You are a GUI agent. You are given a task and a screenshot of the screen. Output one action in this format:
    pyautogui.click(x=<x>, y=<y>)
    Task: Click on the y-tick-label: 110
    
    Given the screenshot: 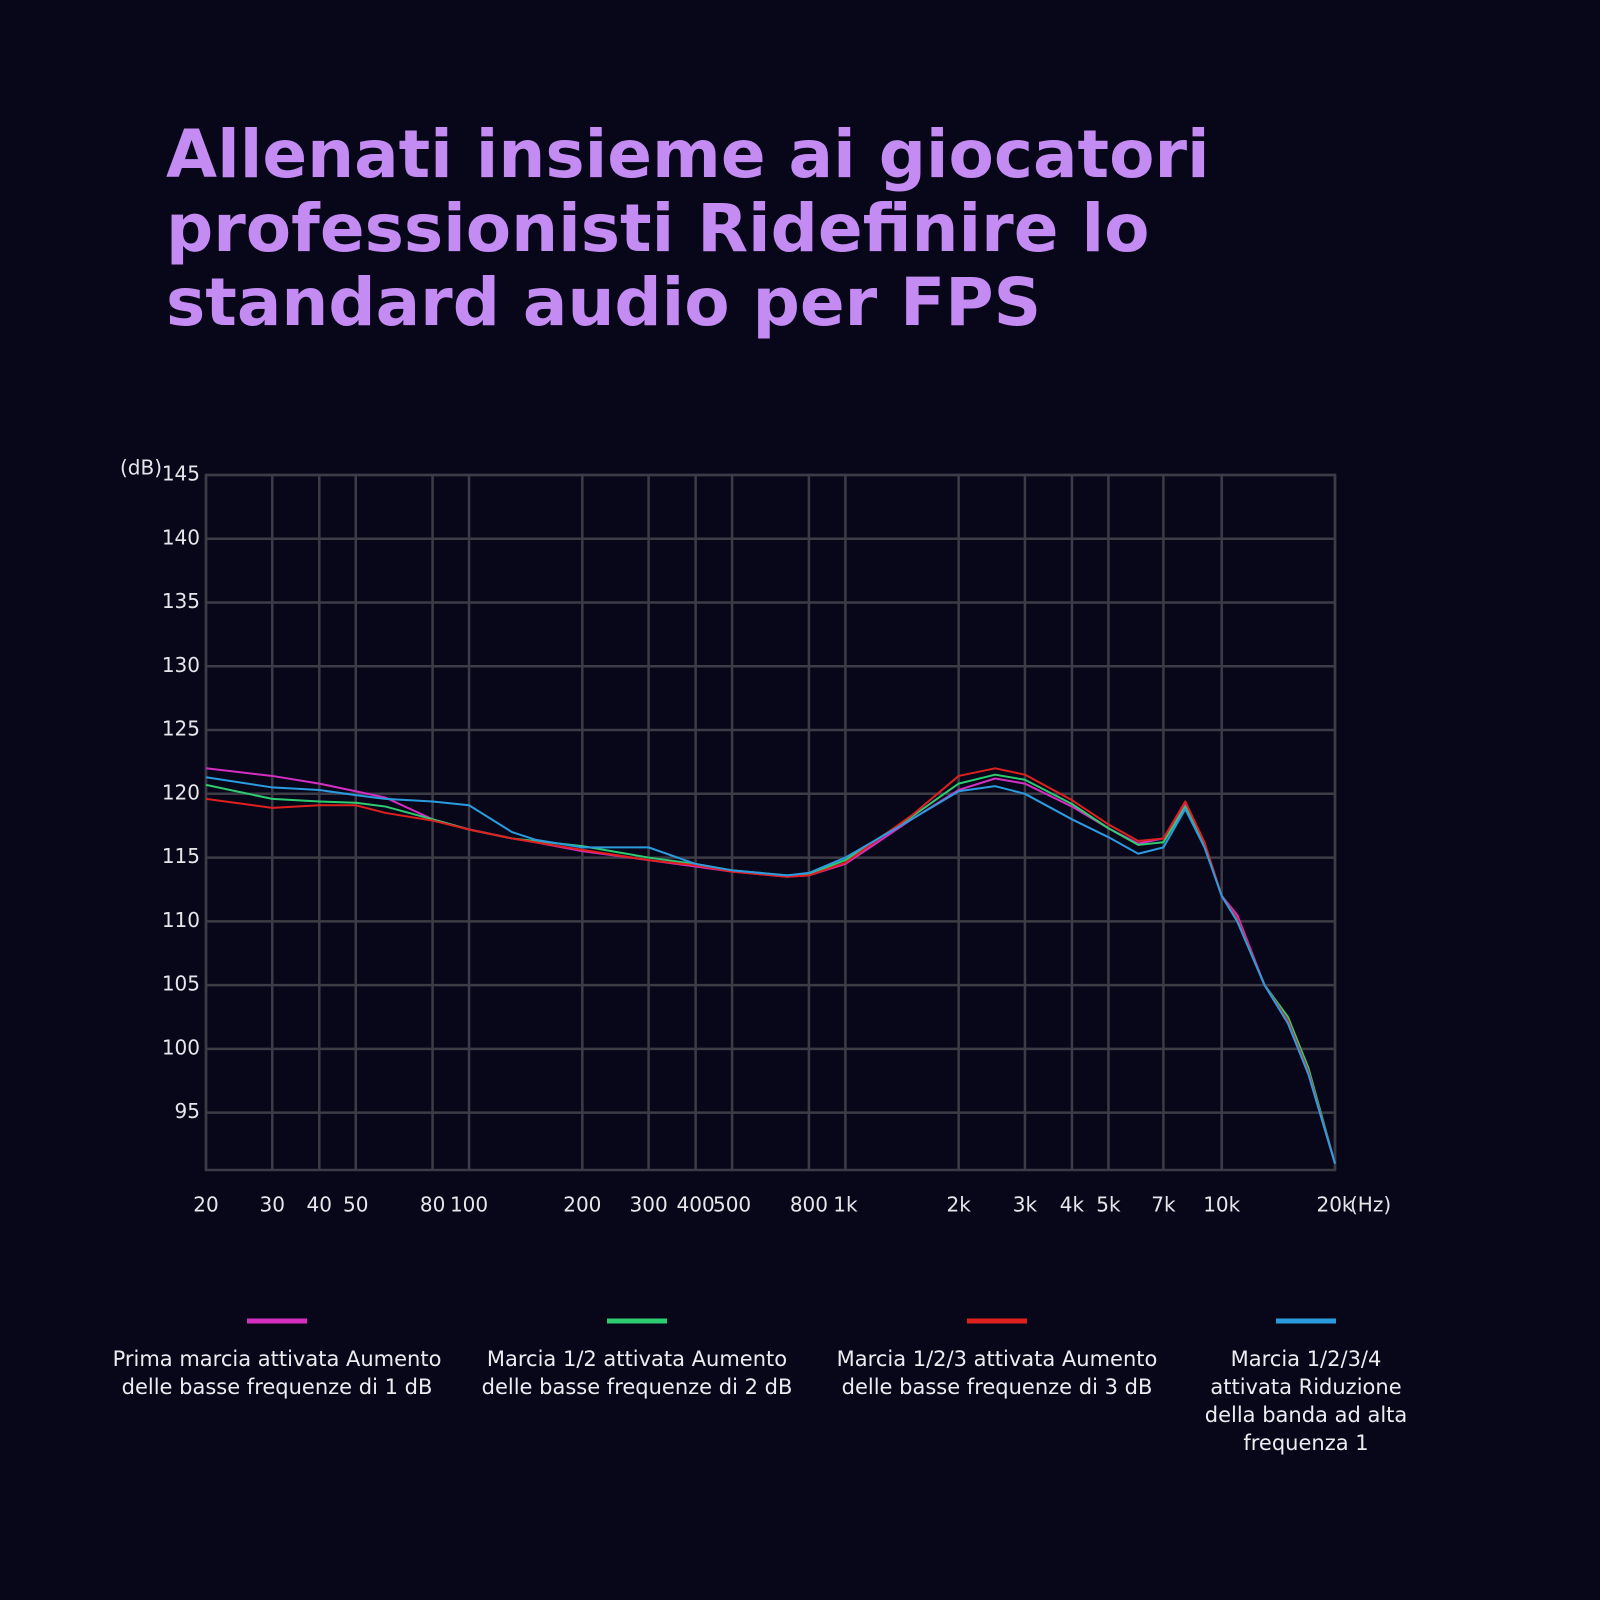 What is the action you would take?
    pyautogui.click(x=181, y=920)
    